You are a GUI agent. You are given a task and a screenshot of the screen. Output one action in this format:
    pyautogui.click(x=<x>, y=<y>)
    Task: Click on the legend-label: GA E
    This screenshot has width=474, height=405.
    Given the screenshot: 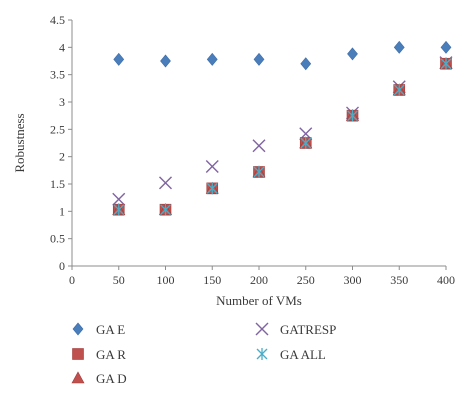 What is the action you would take?
    pyautogui.click(x=110, y=329)
    